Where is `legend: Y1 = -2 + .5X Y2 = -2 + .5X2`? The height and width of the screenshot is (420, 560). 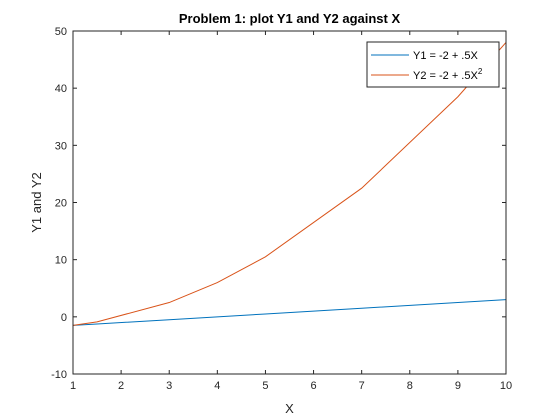
legend: Y1 = -2 + .5X Y2 = -2 + .5X2 is located at coordinates (433, 64).